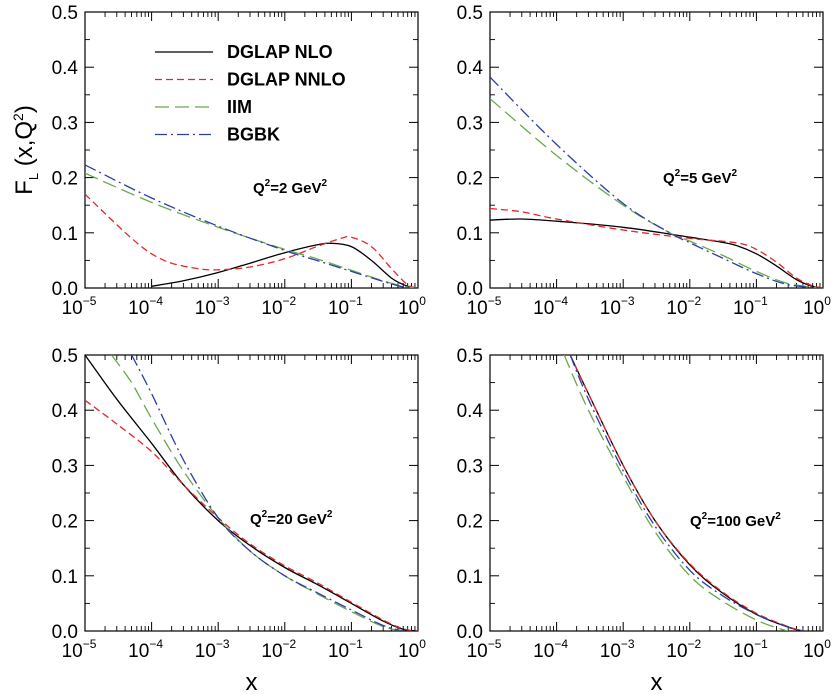 The image size is (837, 694). Describe the element at coordinates (735, 520) in the screenshot. I see `q2-annotation: Q2=100 GeV2` at that location.